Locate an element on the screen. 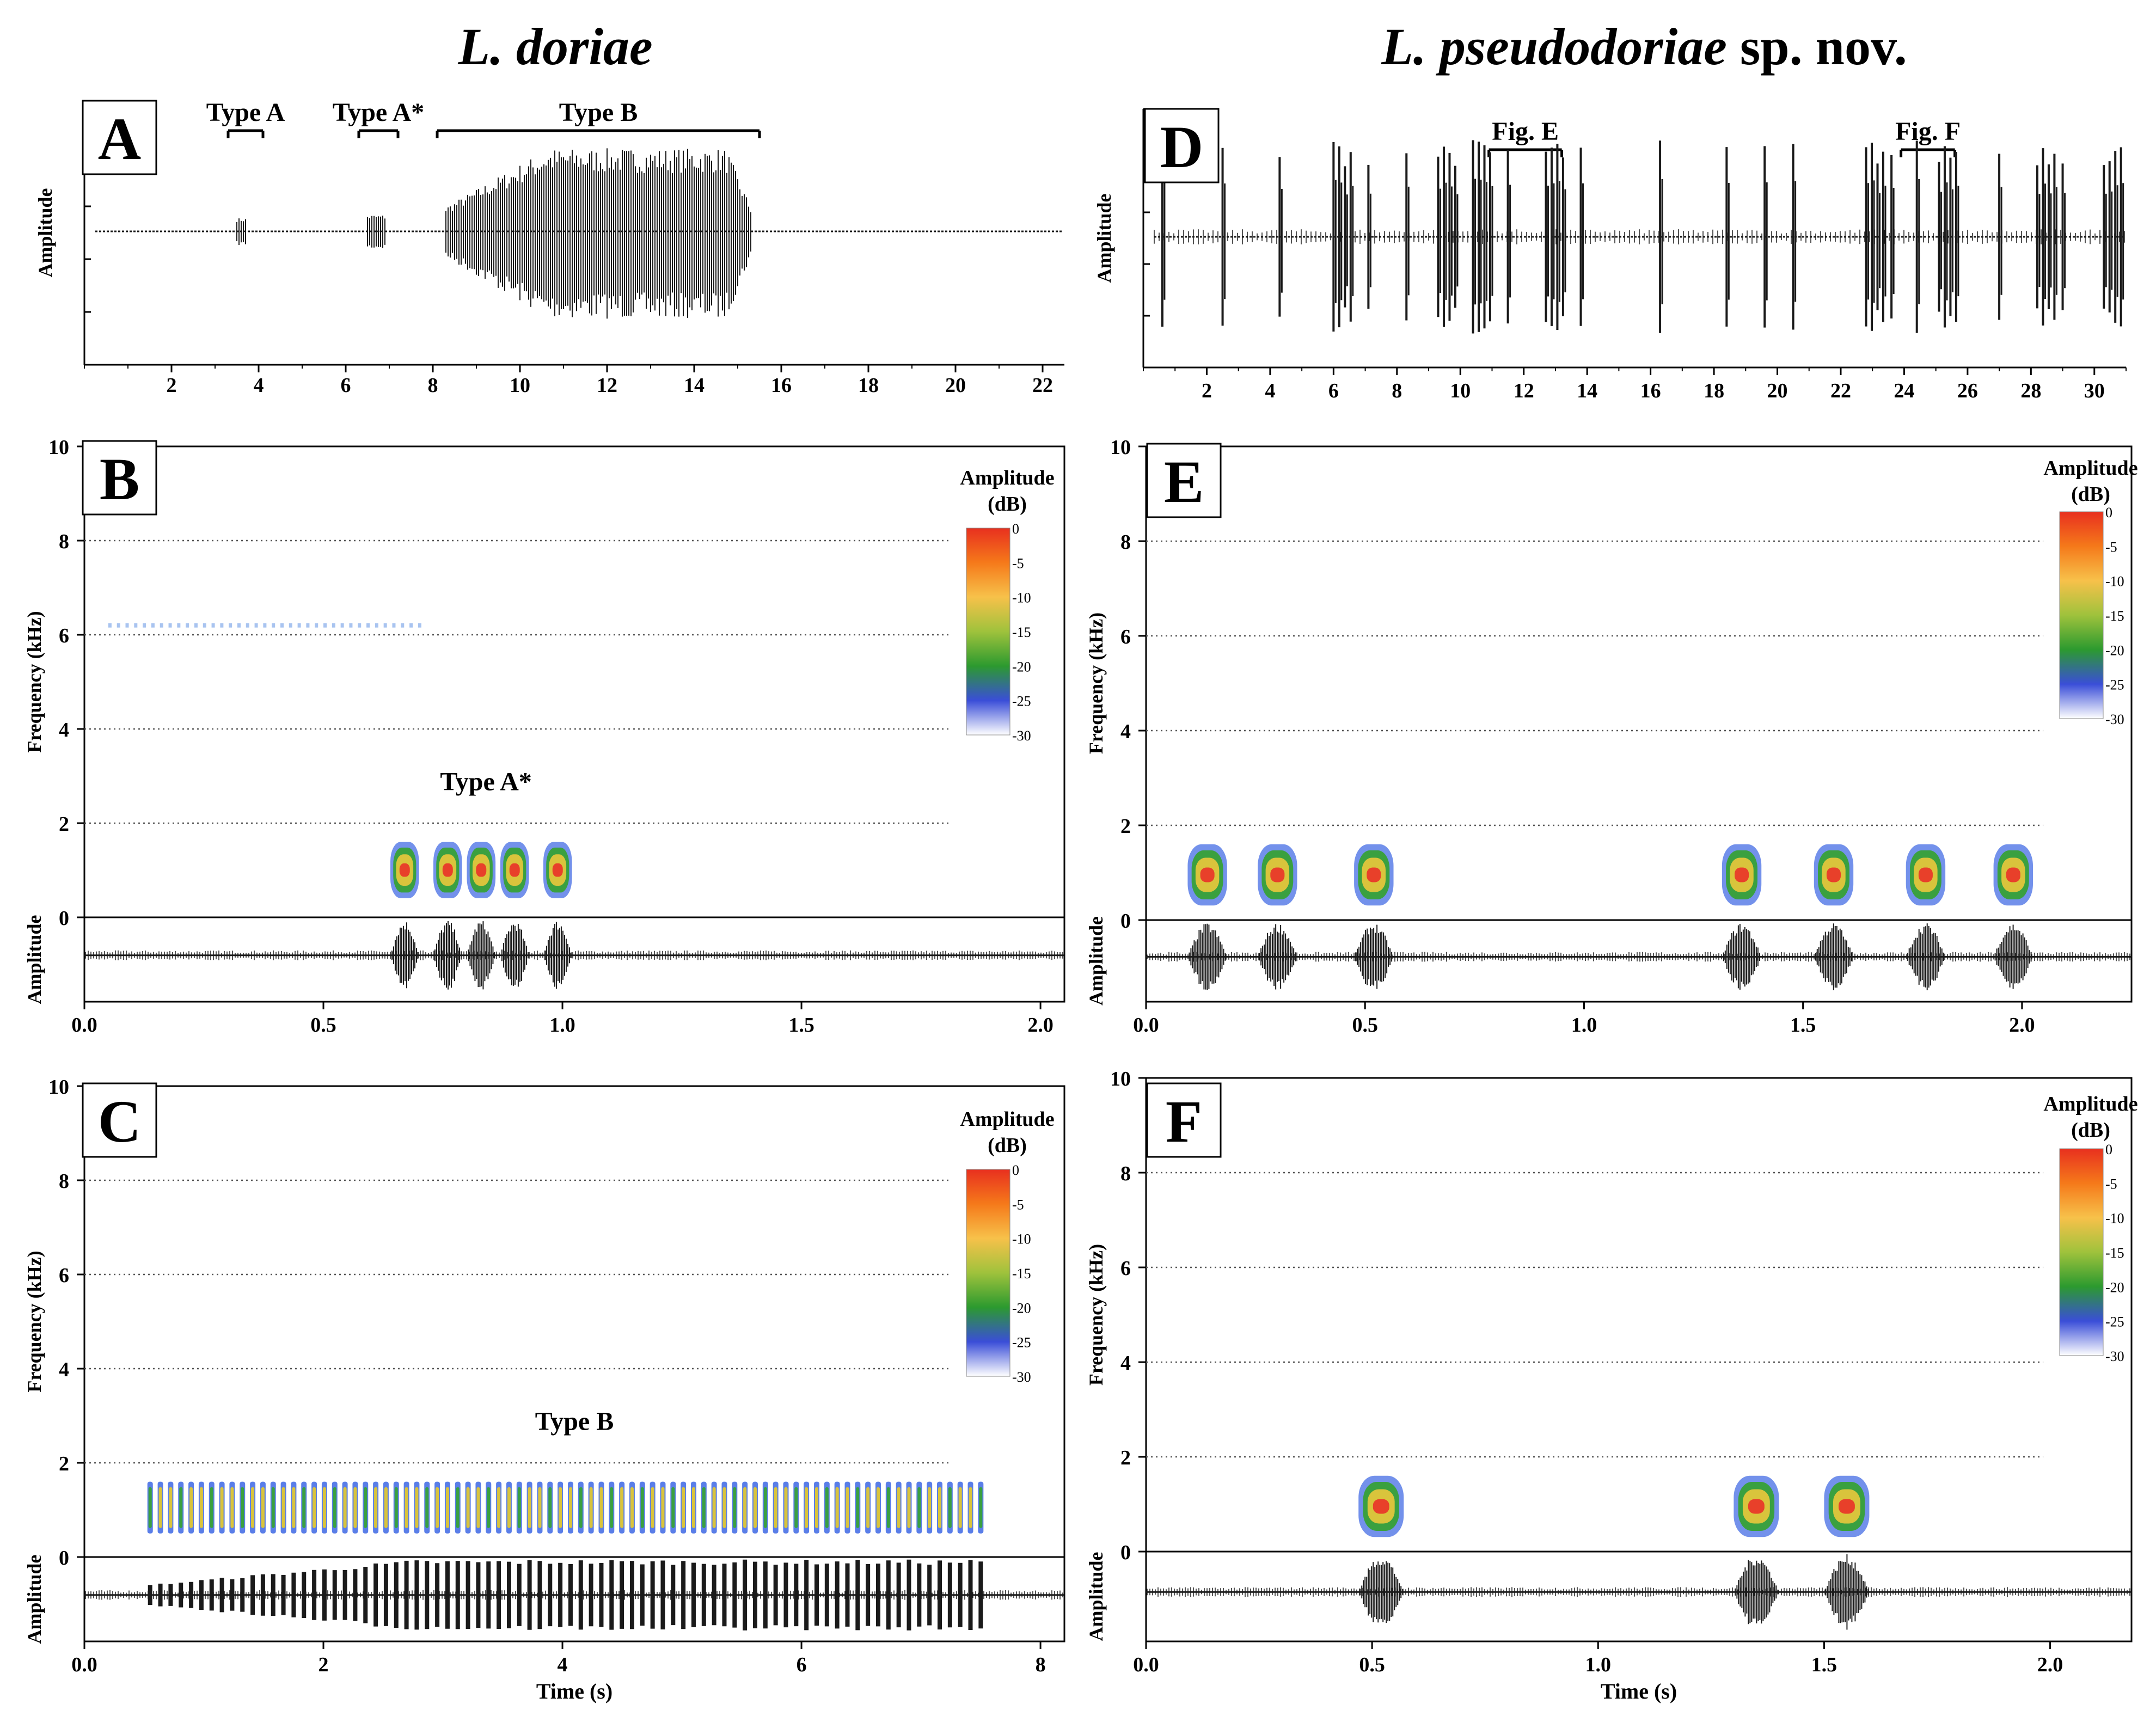 This screenshot has height=1710, width=2156. colorbar-tick-label: -20 is located at coordinates (2114, 1287).